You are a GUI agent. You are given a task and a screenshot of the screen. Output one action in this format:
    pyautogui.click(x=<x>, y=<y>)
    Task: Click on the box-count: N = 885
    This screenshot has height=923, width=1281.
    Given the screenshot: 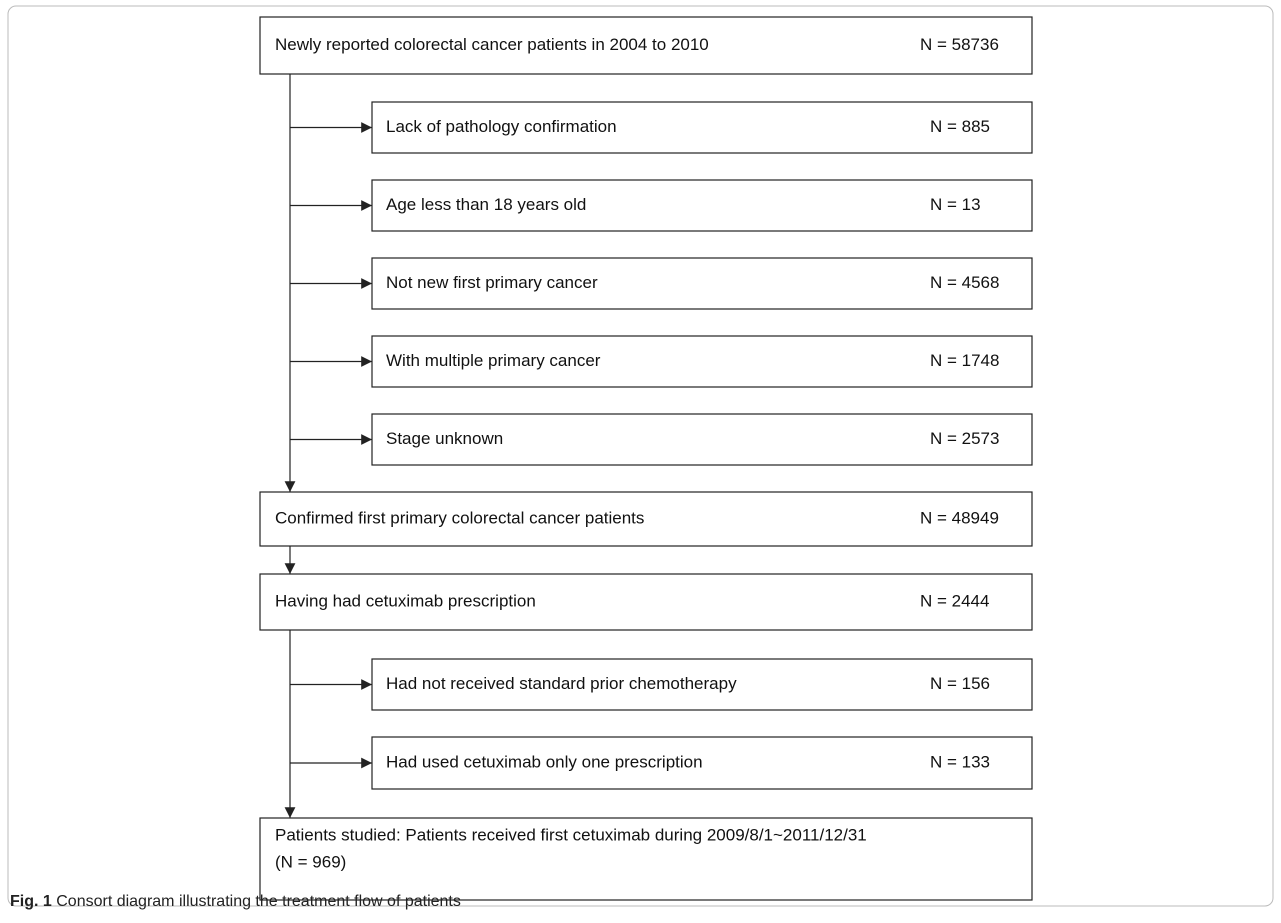 What is the action you would take?
    pyautogui.click(x=960, y=126)
    